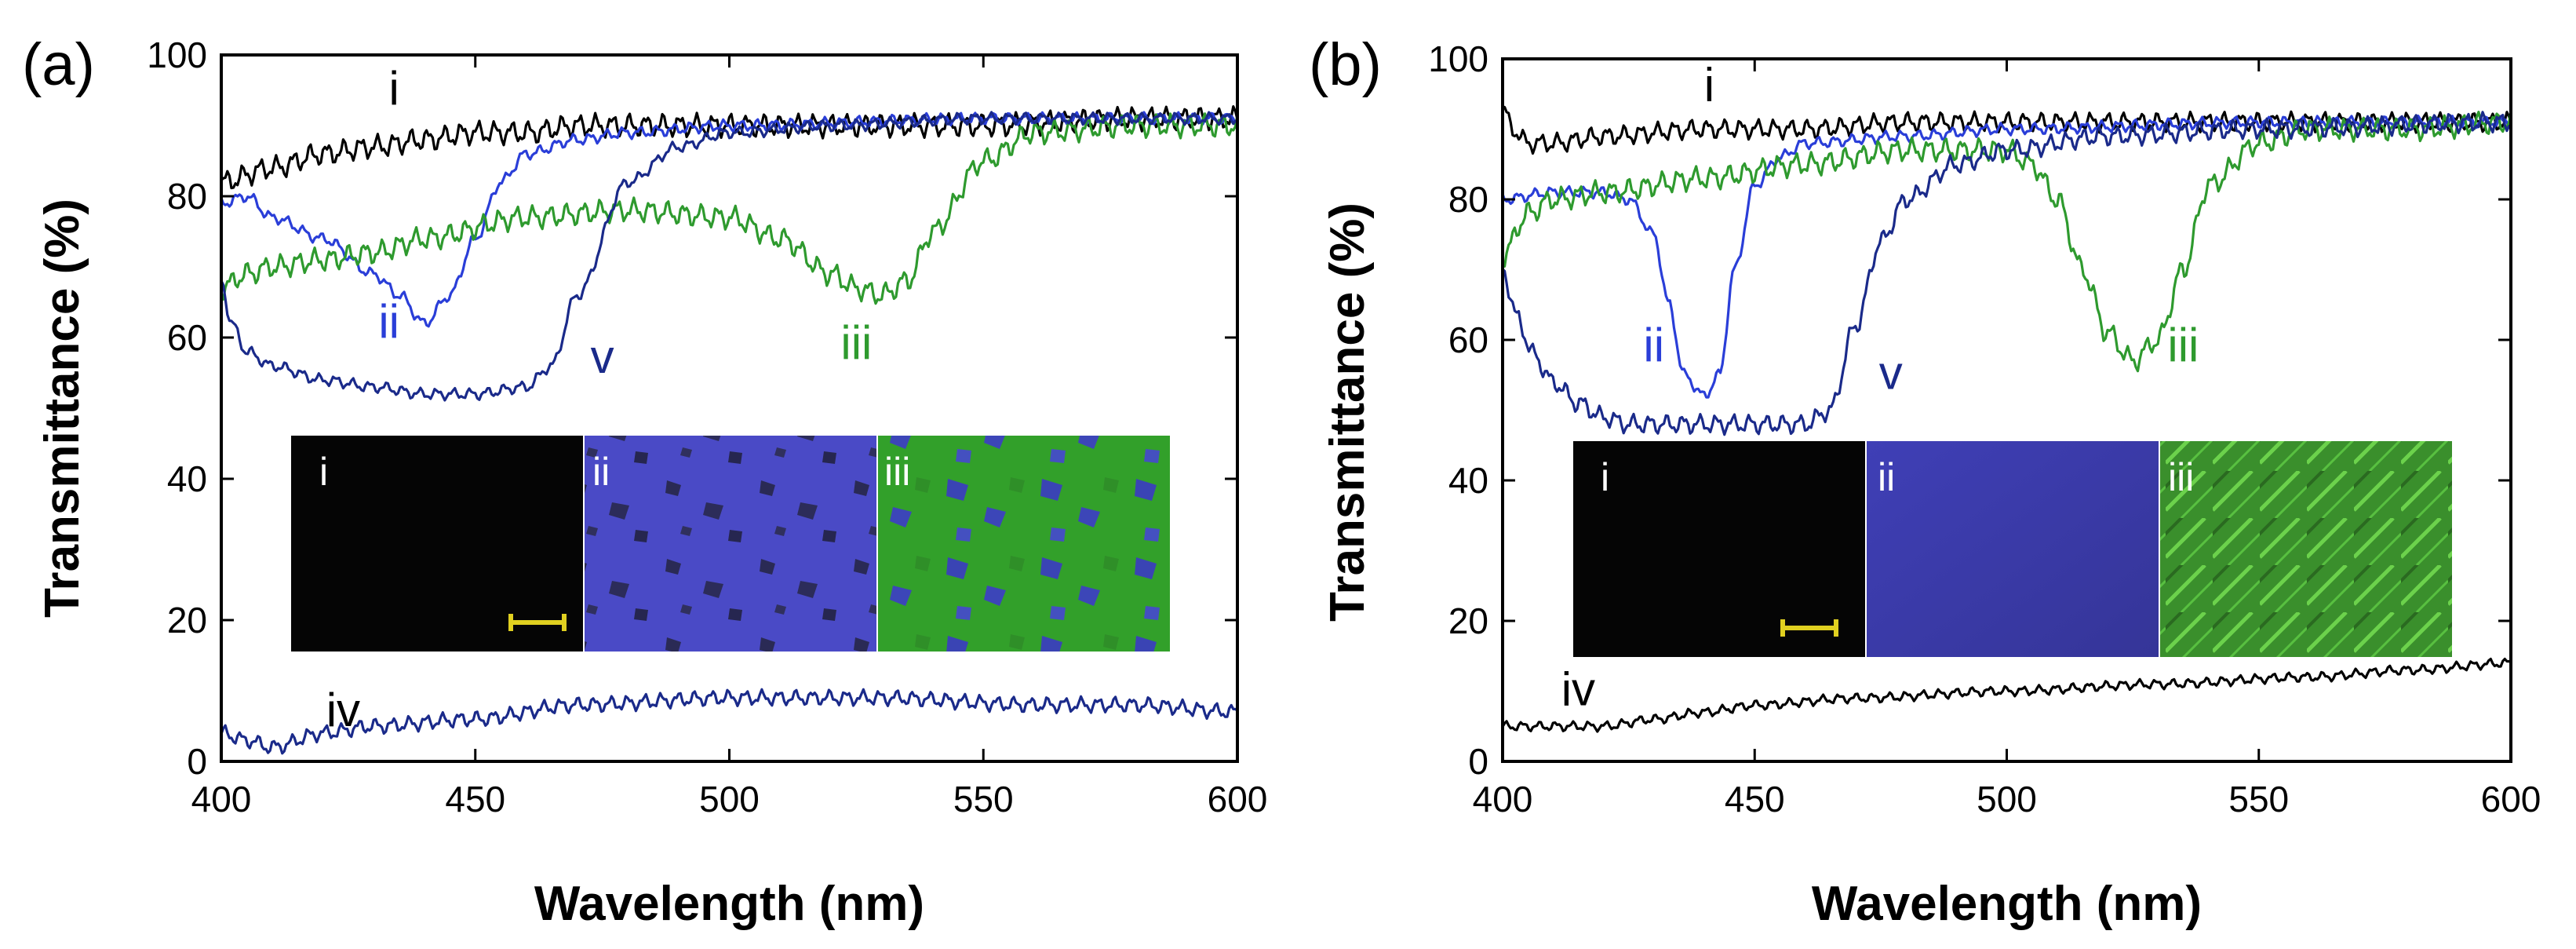 Image resolution: width=2576 pixels, height=949 pixels. I want to click on series-i-line, so click(729, 147).